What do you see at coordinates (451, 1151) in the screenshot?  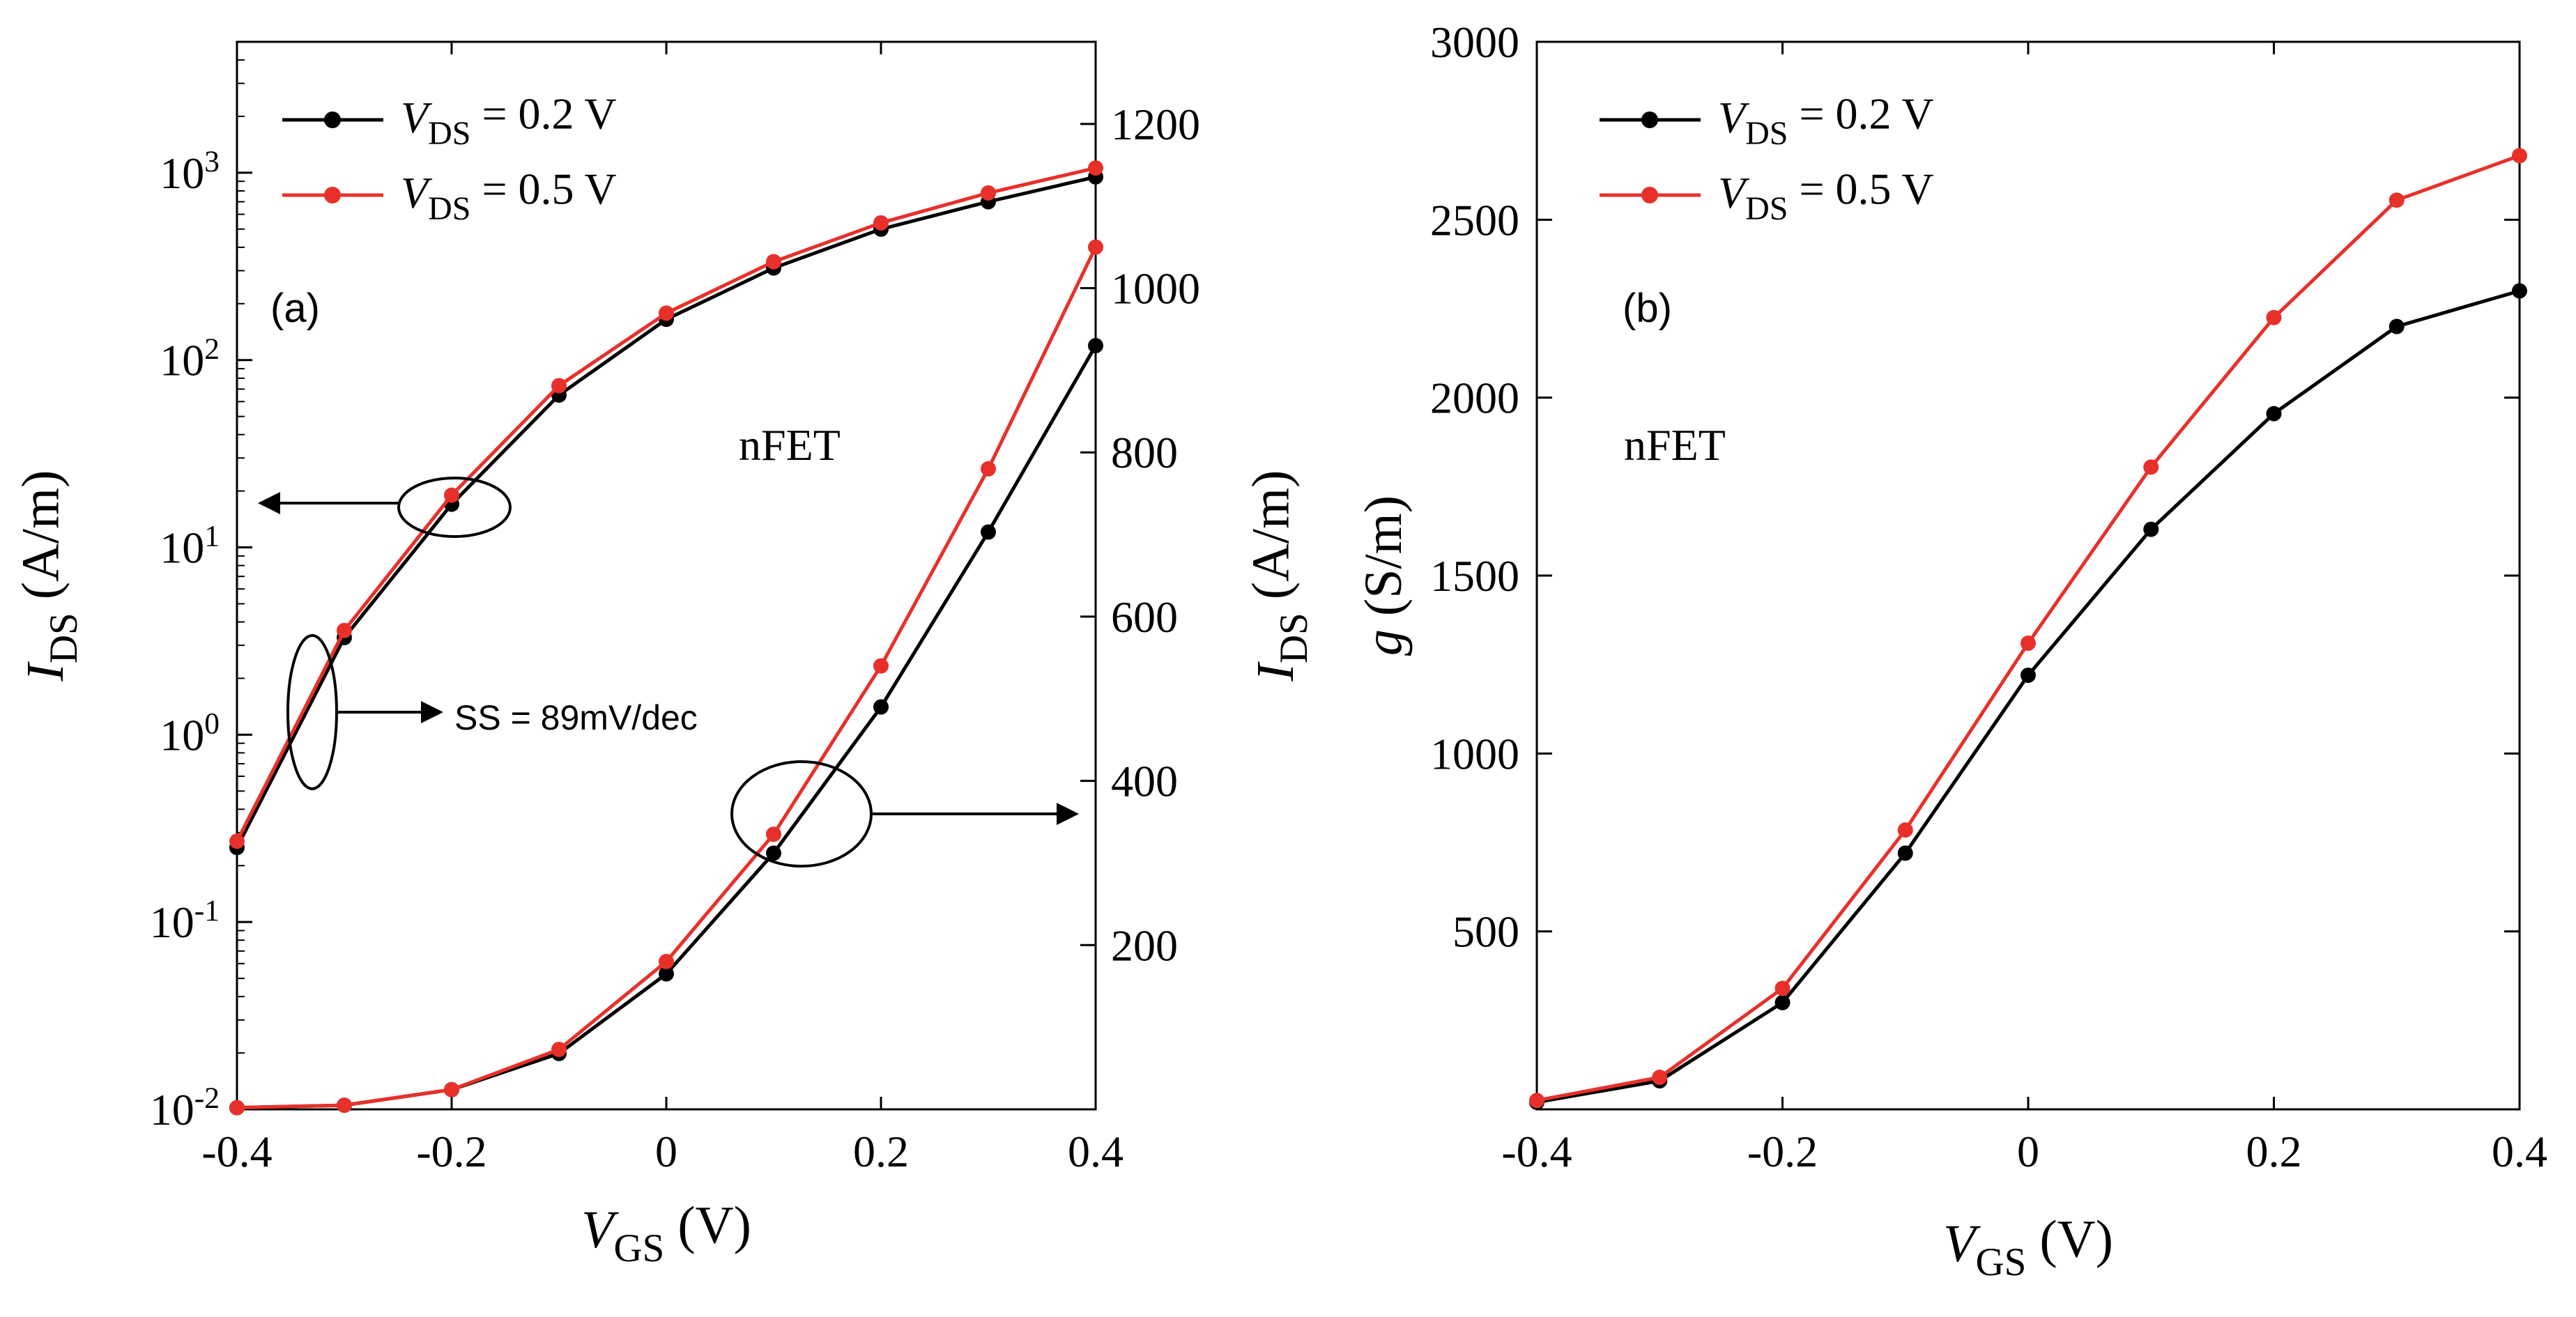 I see `x-tick-label-a-1: -0.2` at bounding box center [451, 1151].